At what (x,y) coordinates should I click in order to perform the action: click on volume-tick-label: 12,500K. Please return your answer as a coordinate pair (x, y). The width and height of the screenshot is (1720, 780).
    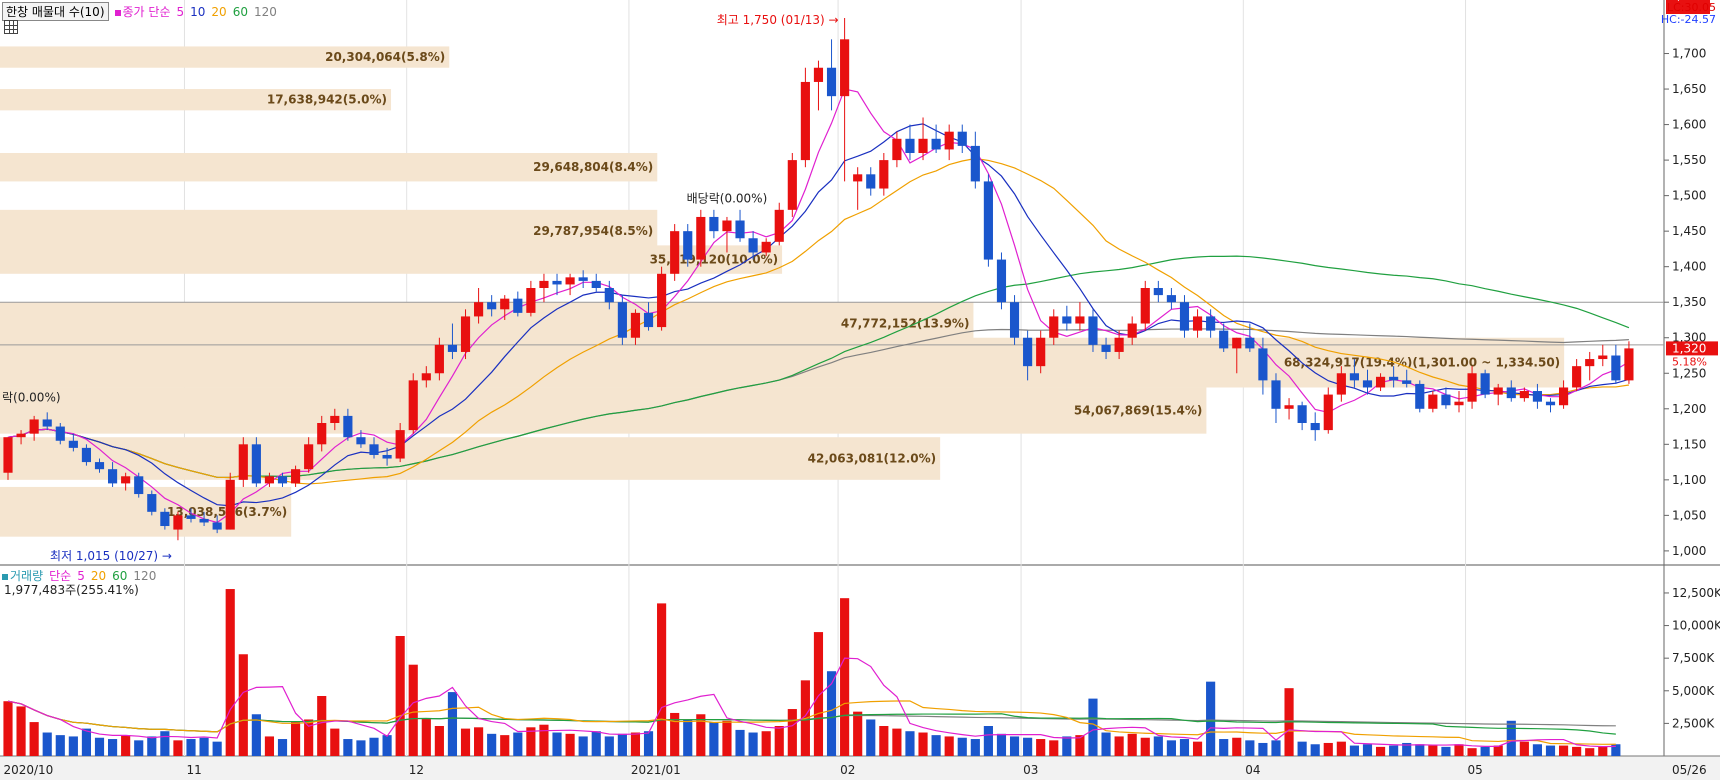
    Looking at the image, I should click on (1696, 593).